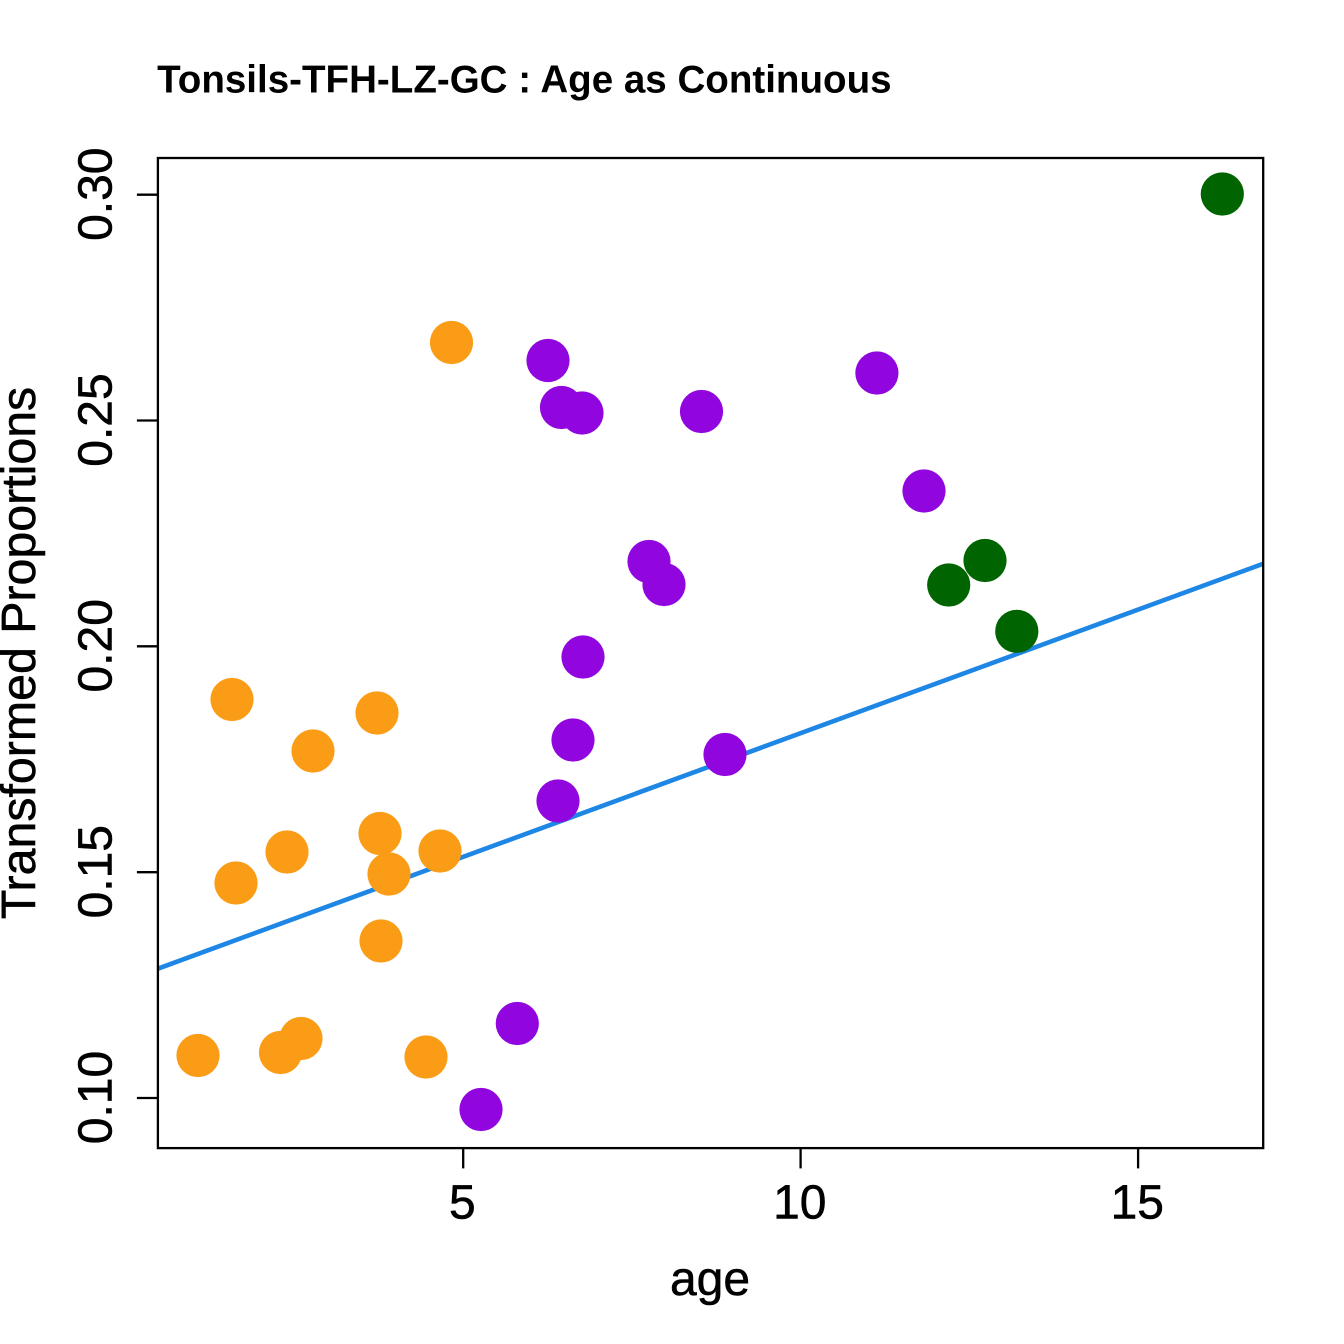 The image size is (1344, 1344). What do you see at coordinates (95, 871) in the screenshot?
I see `svg-text: 0.15` at bounding box center [95, 871].